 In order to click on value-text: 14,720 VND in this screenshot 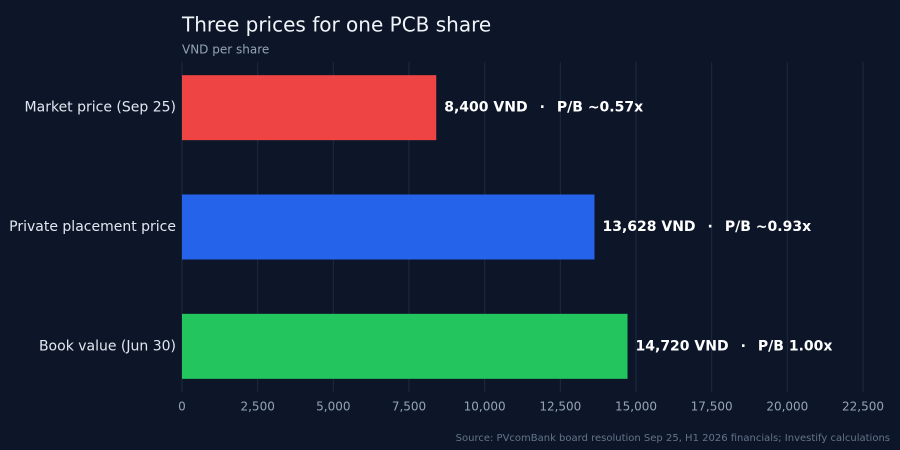, I will do `click(682, 346)`.